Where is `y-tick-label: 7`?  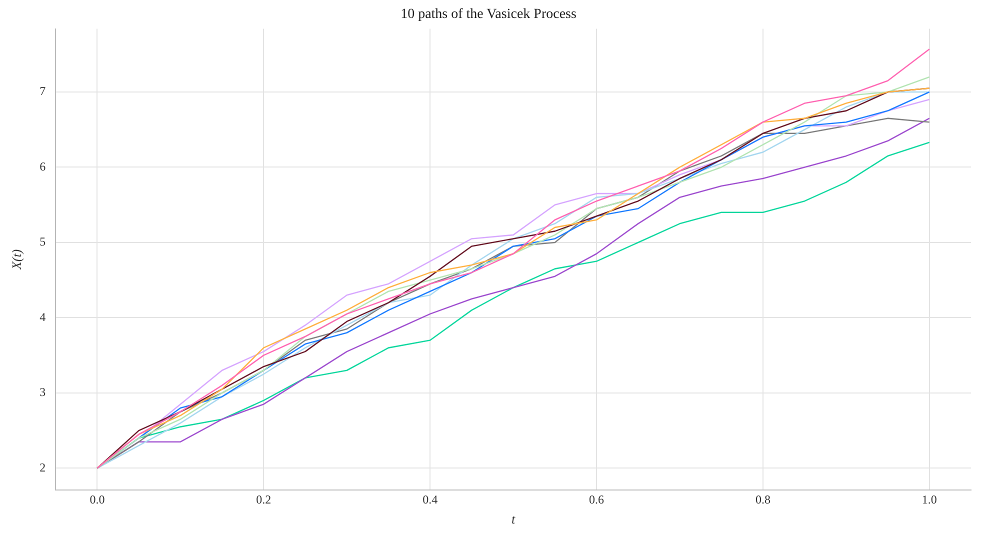 y-tick-label: 7 is located at coordinates (43, 91).